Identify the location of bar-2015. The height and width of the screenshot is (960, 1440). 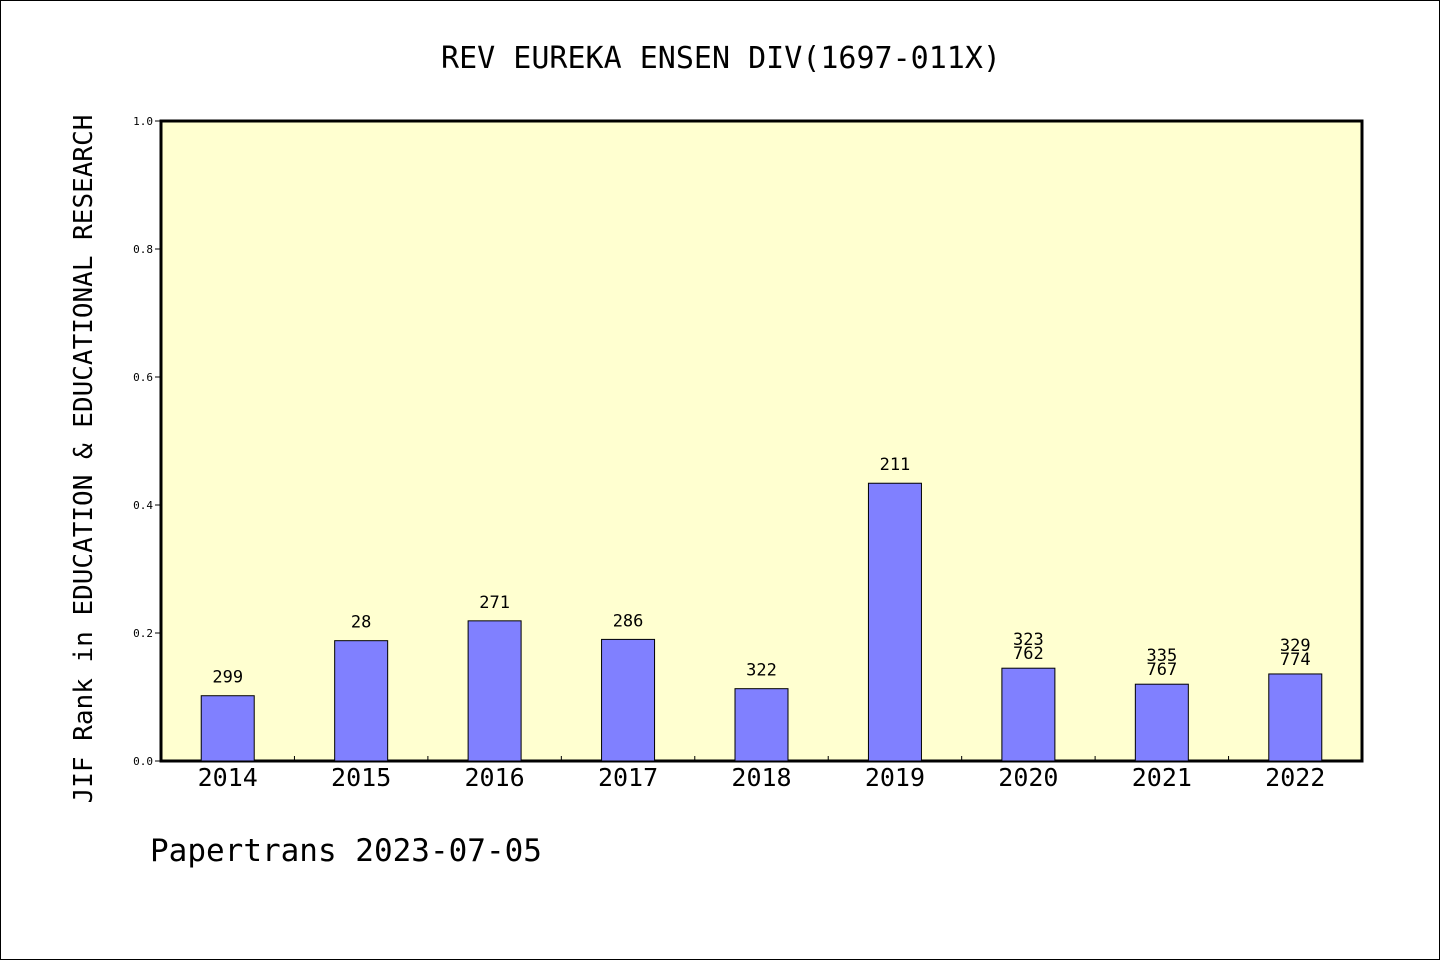
(361, 701).